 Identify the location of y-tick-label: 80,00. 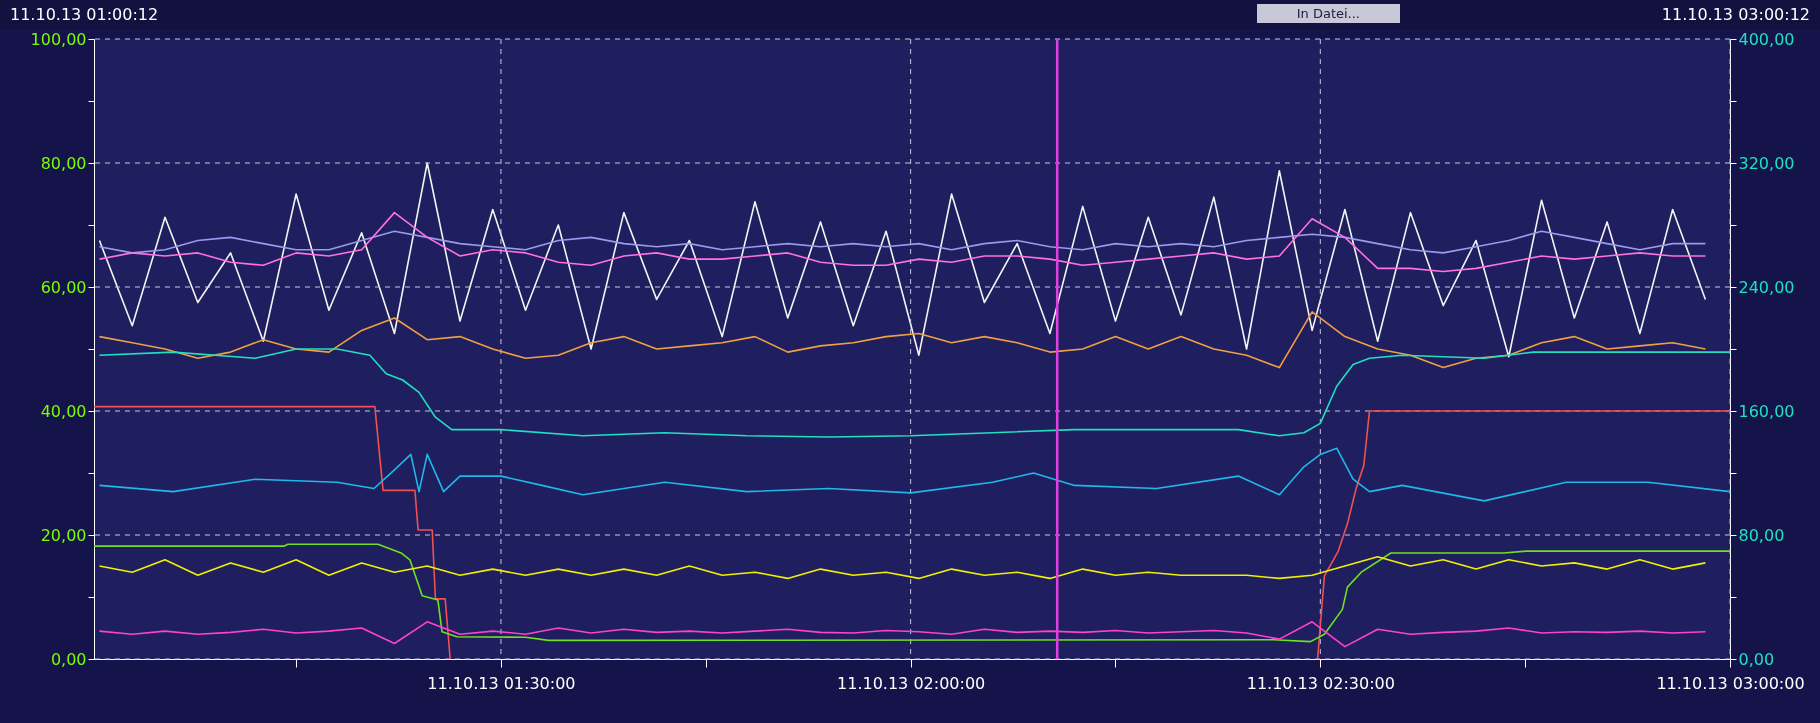
(63, 163).